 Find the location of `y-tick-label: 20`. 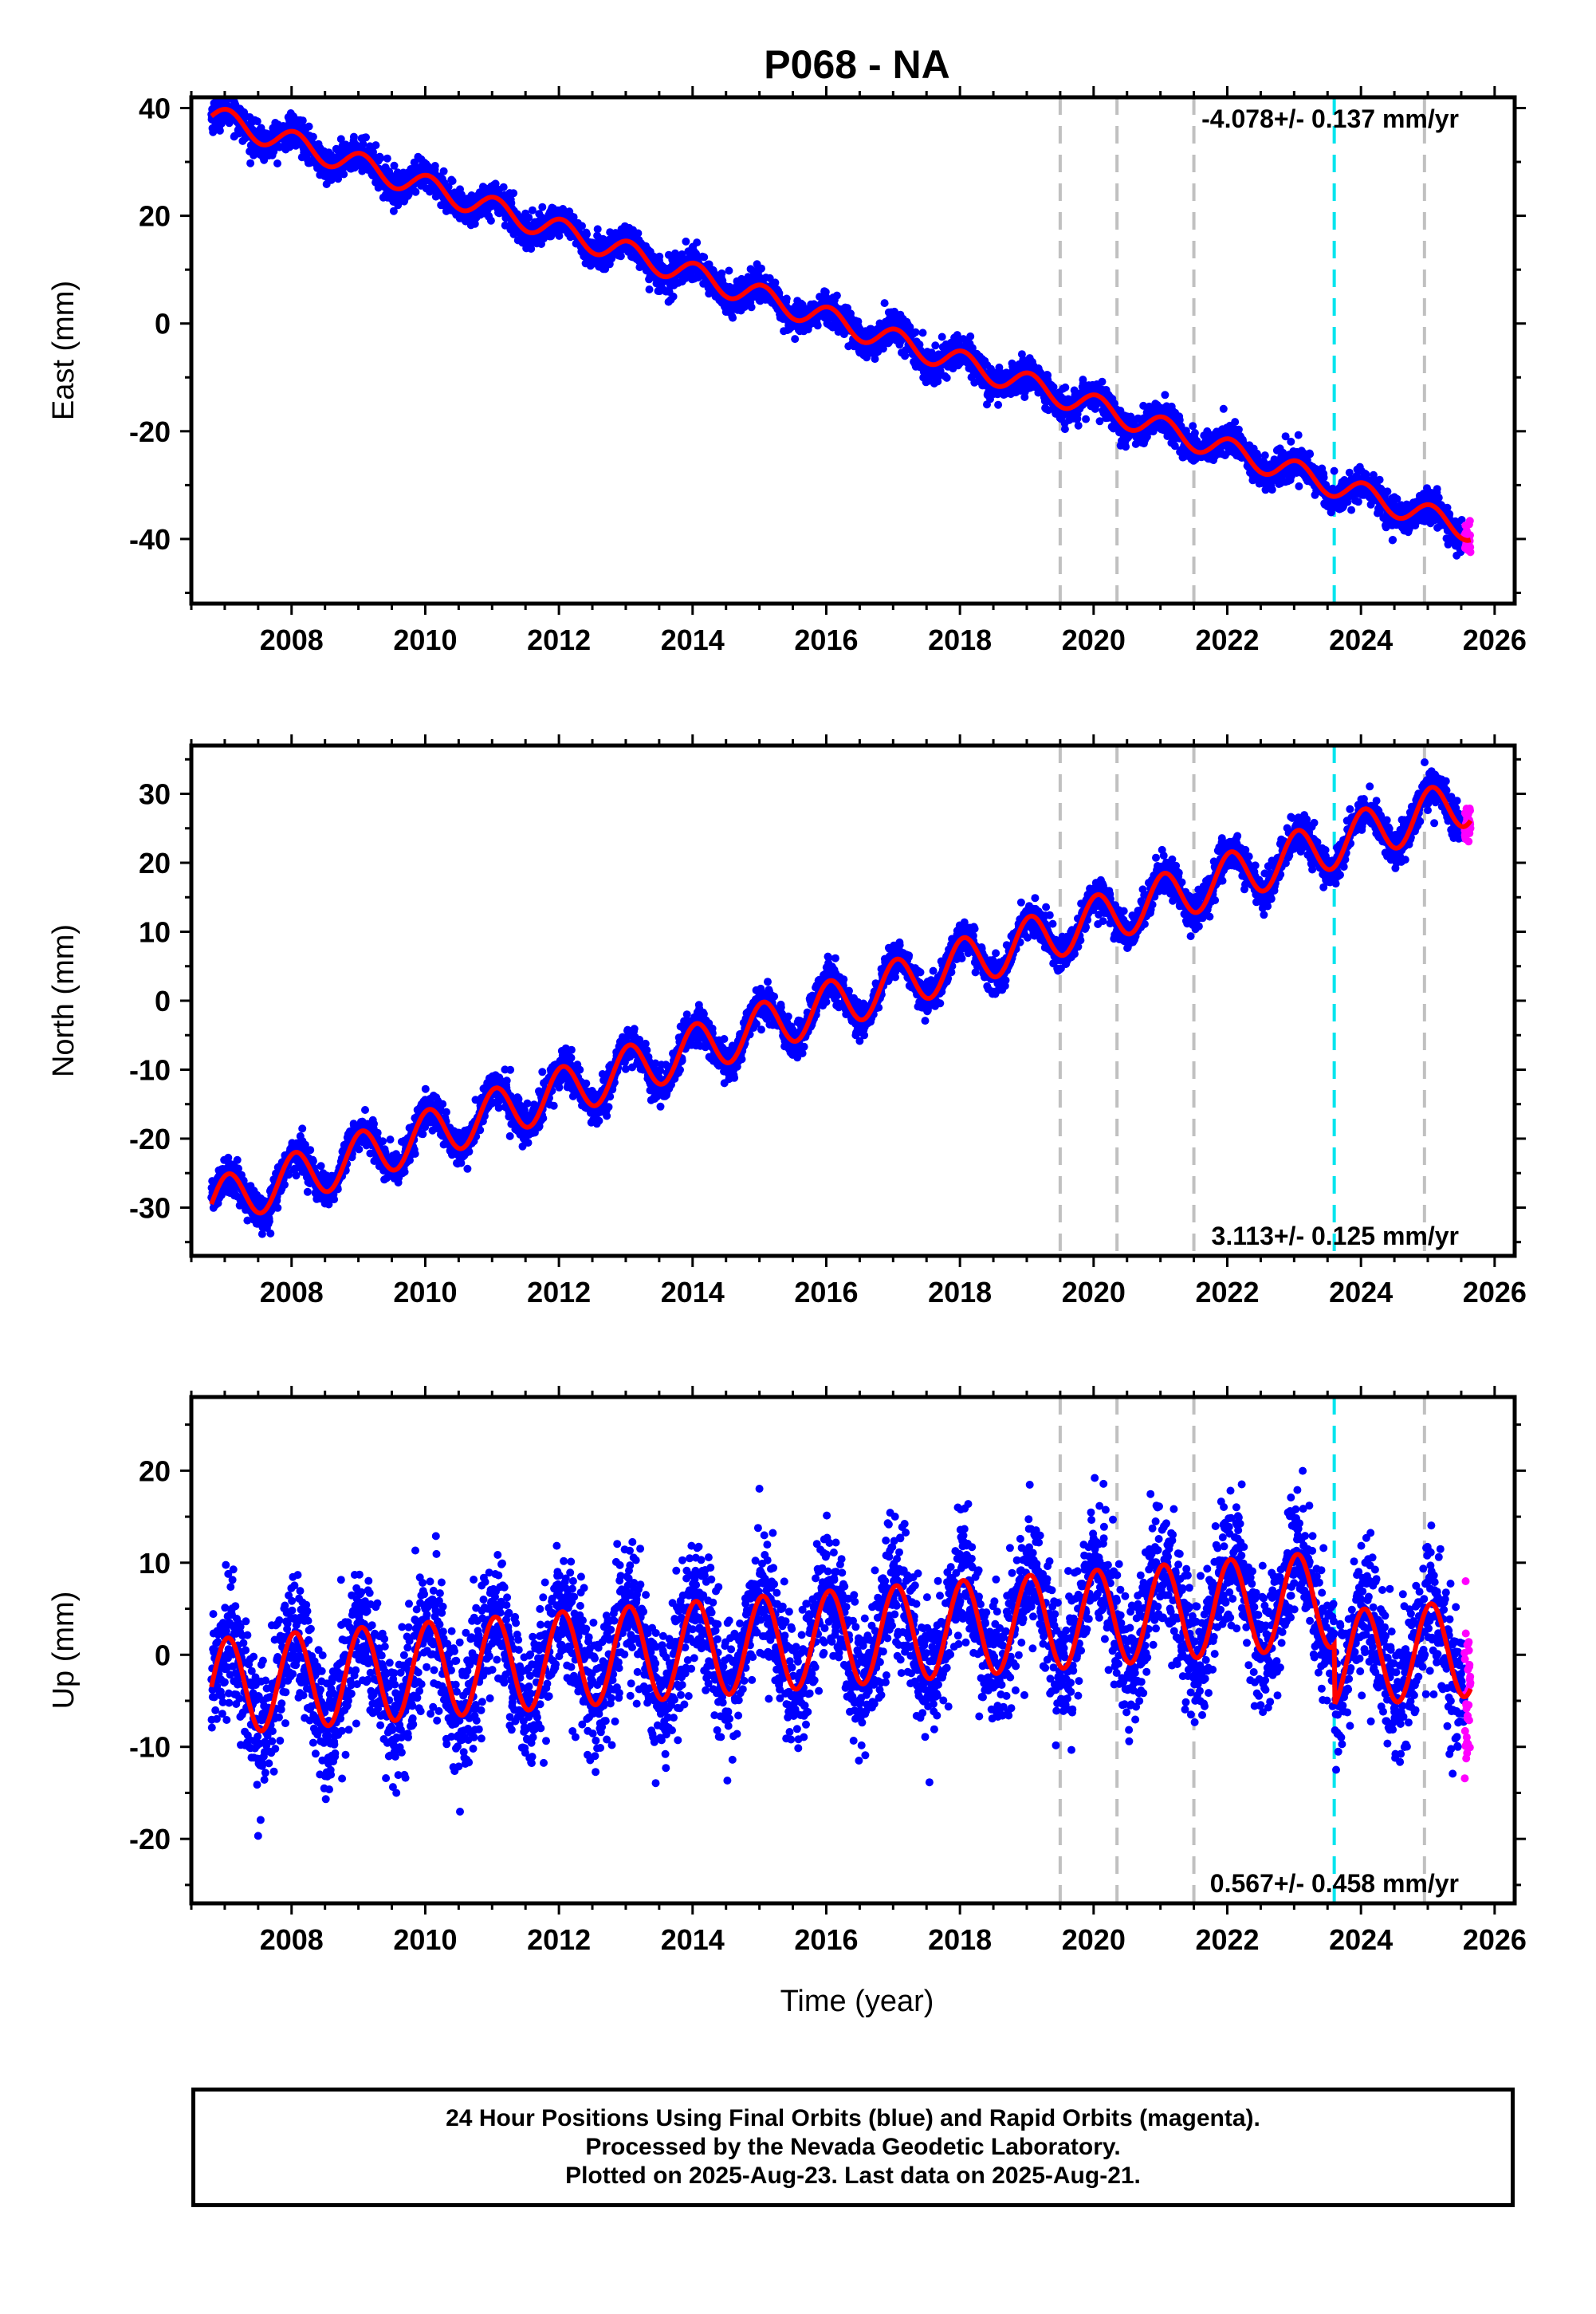

y-tick-label: 20 is located at coordinates (155, 216).